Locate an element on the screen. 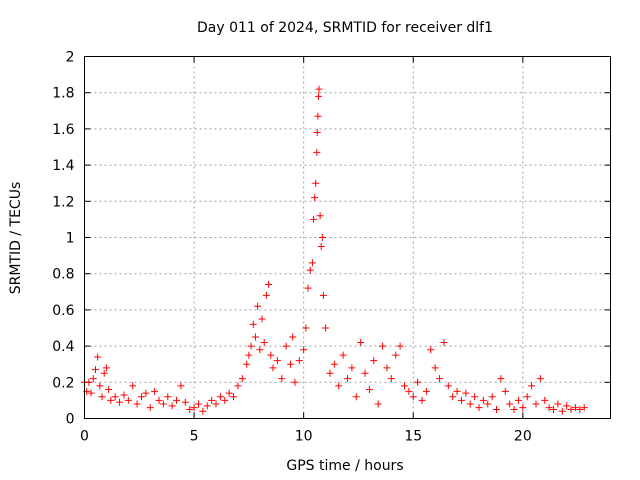  x-tick-label: 0 is located at coordinates (84, 437).